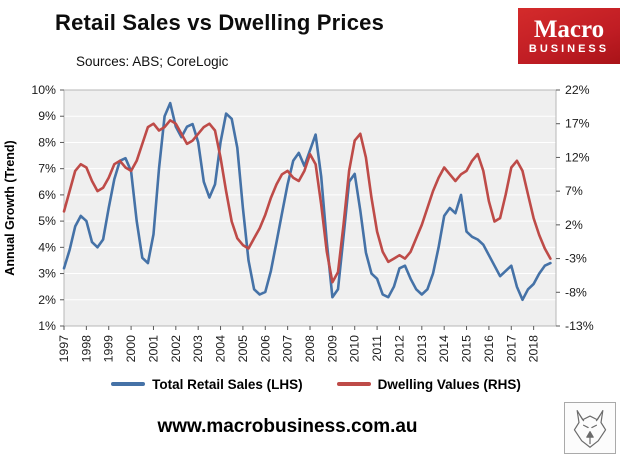 This screenshot has width=632, height=458. I want to click on x-axis-label: 2015, so click(467, 349).